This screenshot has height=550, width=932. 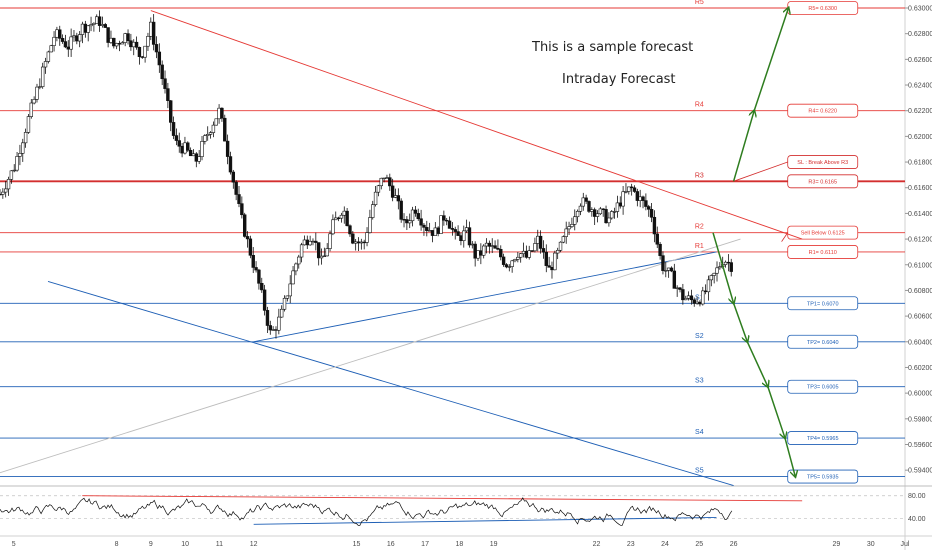 What do you see at coordinates (743, 146) in the screenshot?
I see `forecast-up-arrow` at bounding box center [743, 146].